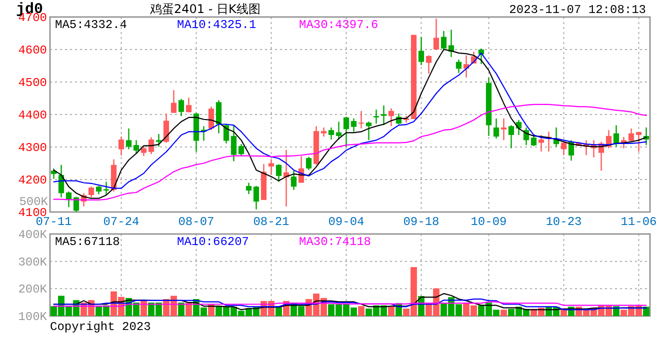 This screenshot has width=660, height=360. Describe the element at coordinates (32, 83) in the screenshot. I see `y-tick-label: 4500` at that location.